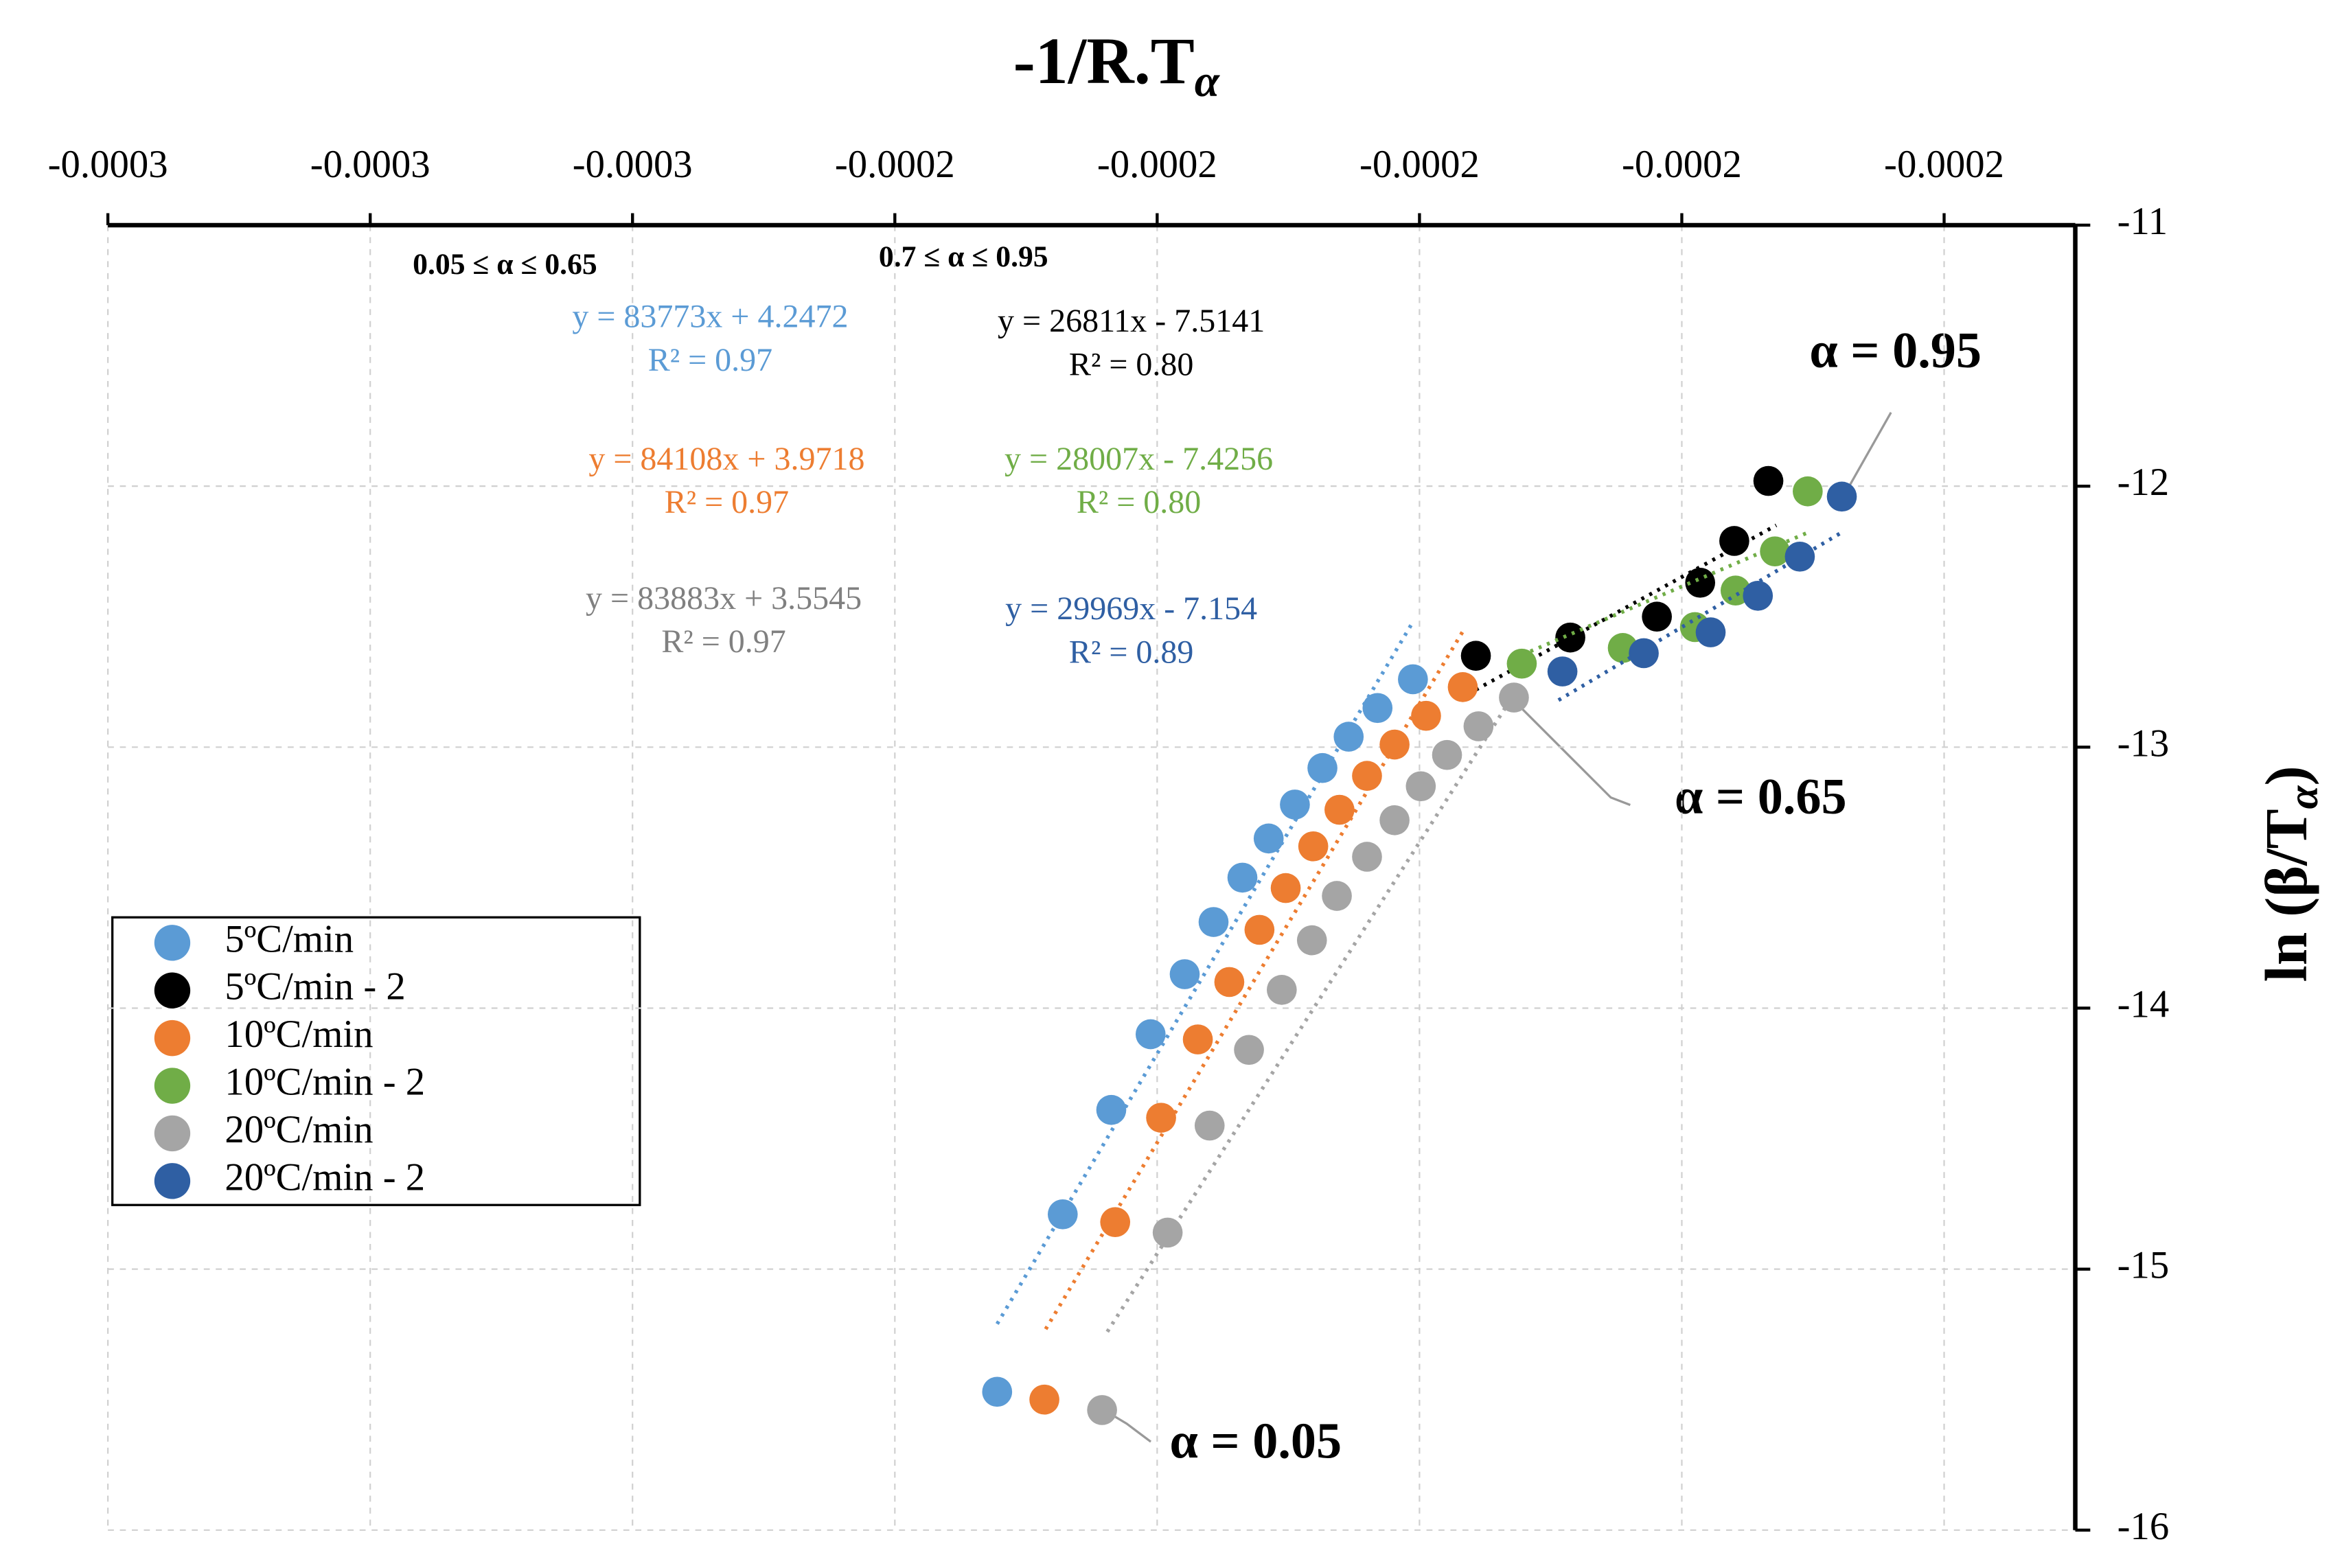 The image size is (2342, 1568). Describe the element at coordinates (2143, 1526) in the screenshot. I see `y-tick-label: -16` at that location.